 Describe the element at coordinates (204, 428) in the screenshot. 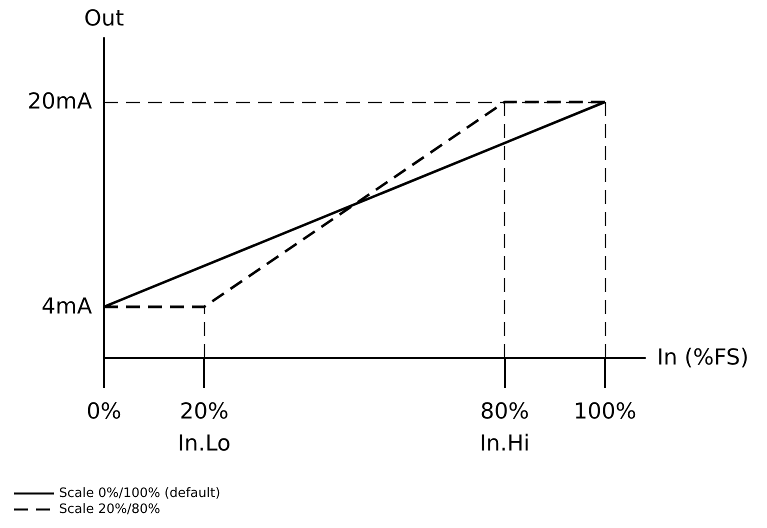

I see `x-tick-label: 20% In.Lo` at that location.